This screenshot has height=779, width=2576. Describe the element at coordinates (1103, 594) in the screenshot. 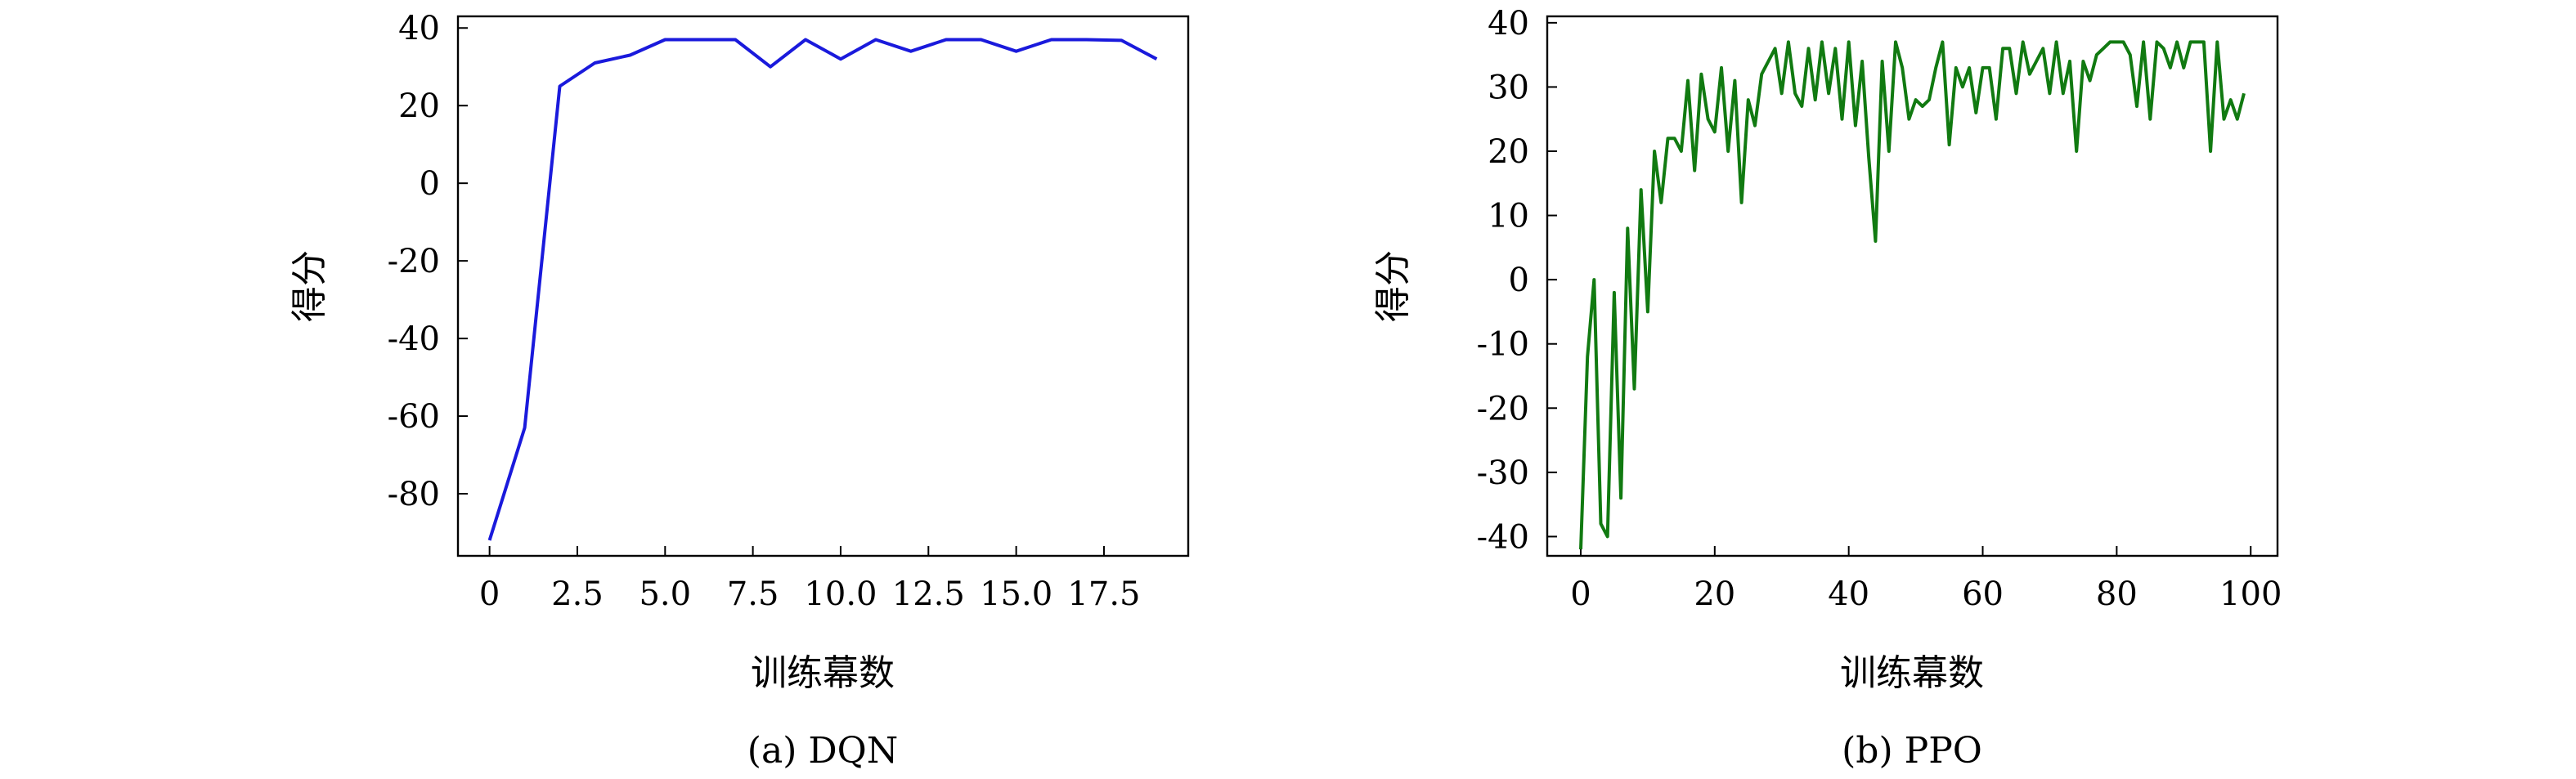

I see `dqn-x-tick-label: 17.5` at that location.